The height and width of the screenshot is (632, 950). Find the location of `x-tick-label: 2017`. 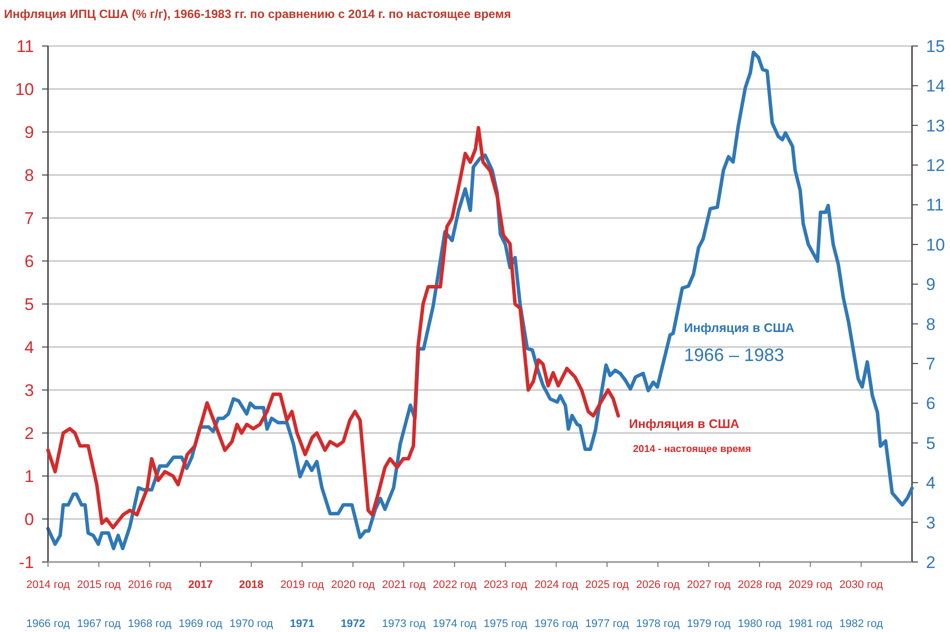

x-tick-label: 2017 is located at coordinates (200, 584).